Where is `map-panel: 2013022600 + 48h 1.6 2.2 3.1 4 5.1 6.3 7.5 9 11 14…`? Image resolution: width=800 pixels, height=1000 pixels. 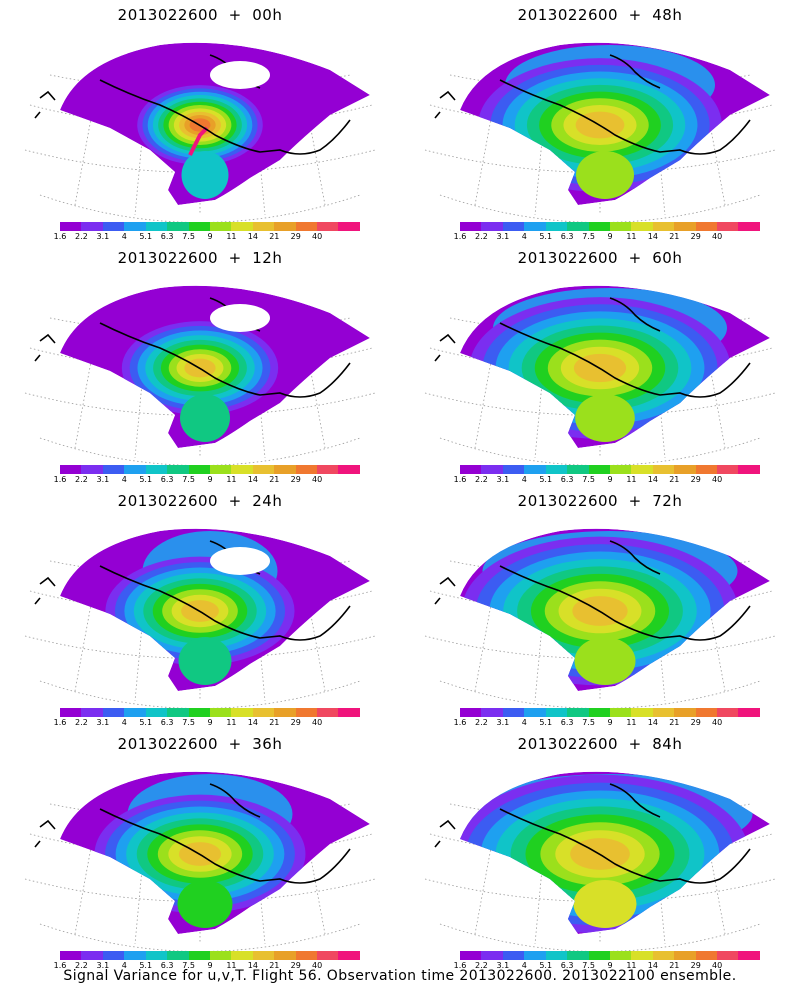 map-panel: 2013022600 + 48h 1.6 2.2 3.1 4 5.1 6.3 7.5 9 11 14… is located at coordinates (600, 120).